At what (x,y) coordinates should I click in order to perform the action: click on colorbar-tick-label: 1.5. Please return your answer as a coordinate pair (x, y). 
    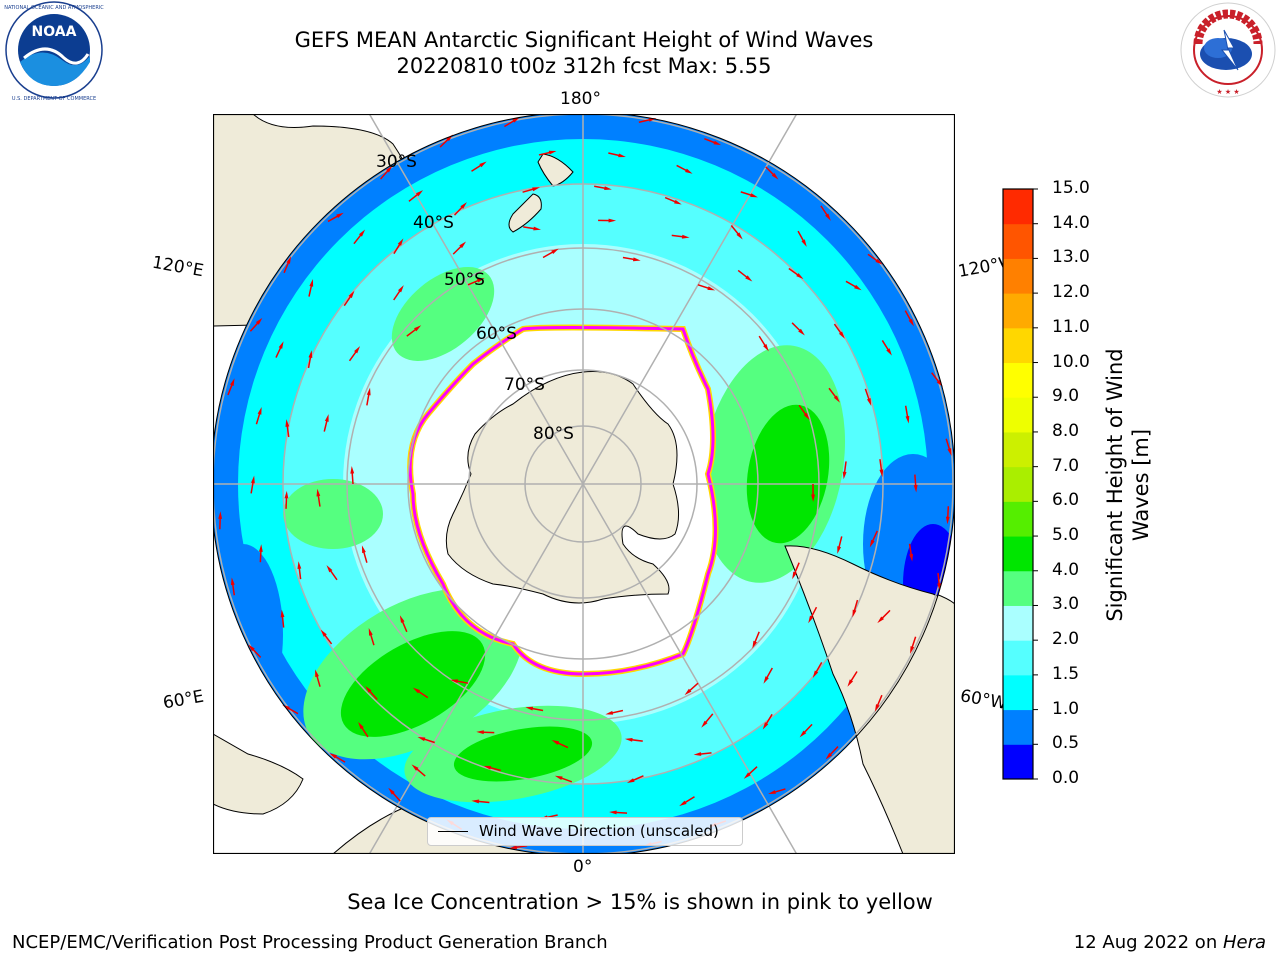
    Looking at the image, I should click on (1066, 673).